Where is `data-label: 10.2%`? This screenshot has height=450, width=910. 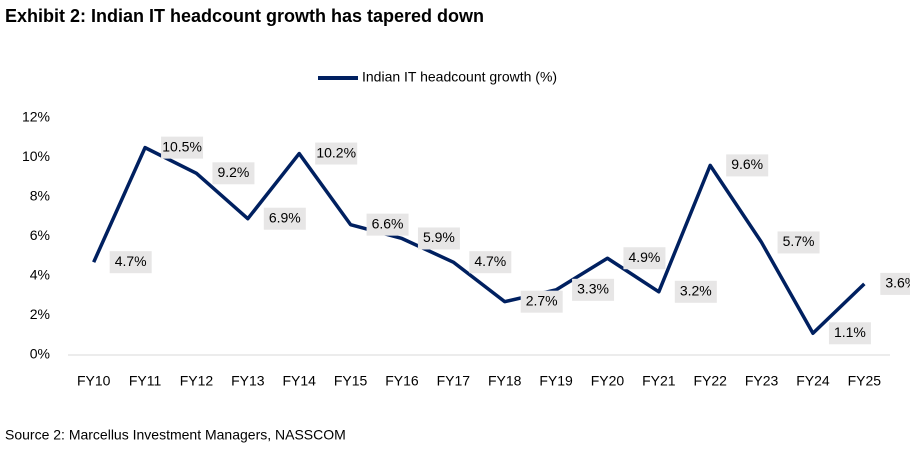
data-label: 10.2% is located at coordinates (336, 152).